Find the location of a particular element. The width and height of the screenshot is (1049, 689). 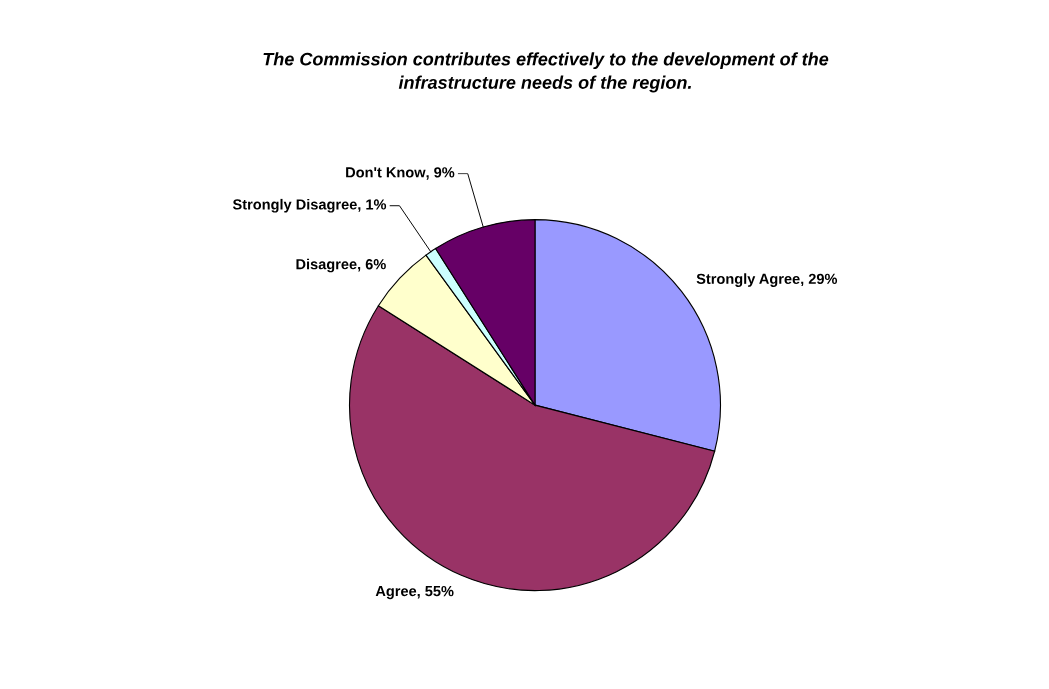

data-label: , 9% is located at coordinates (440, 173).